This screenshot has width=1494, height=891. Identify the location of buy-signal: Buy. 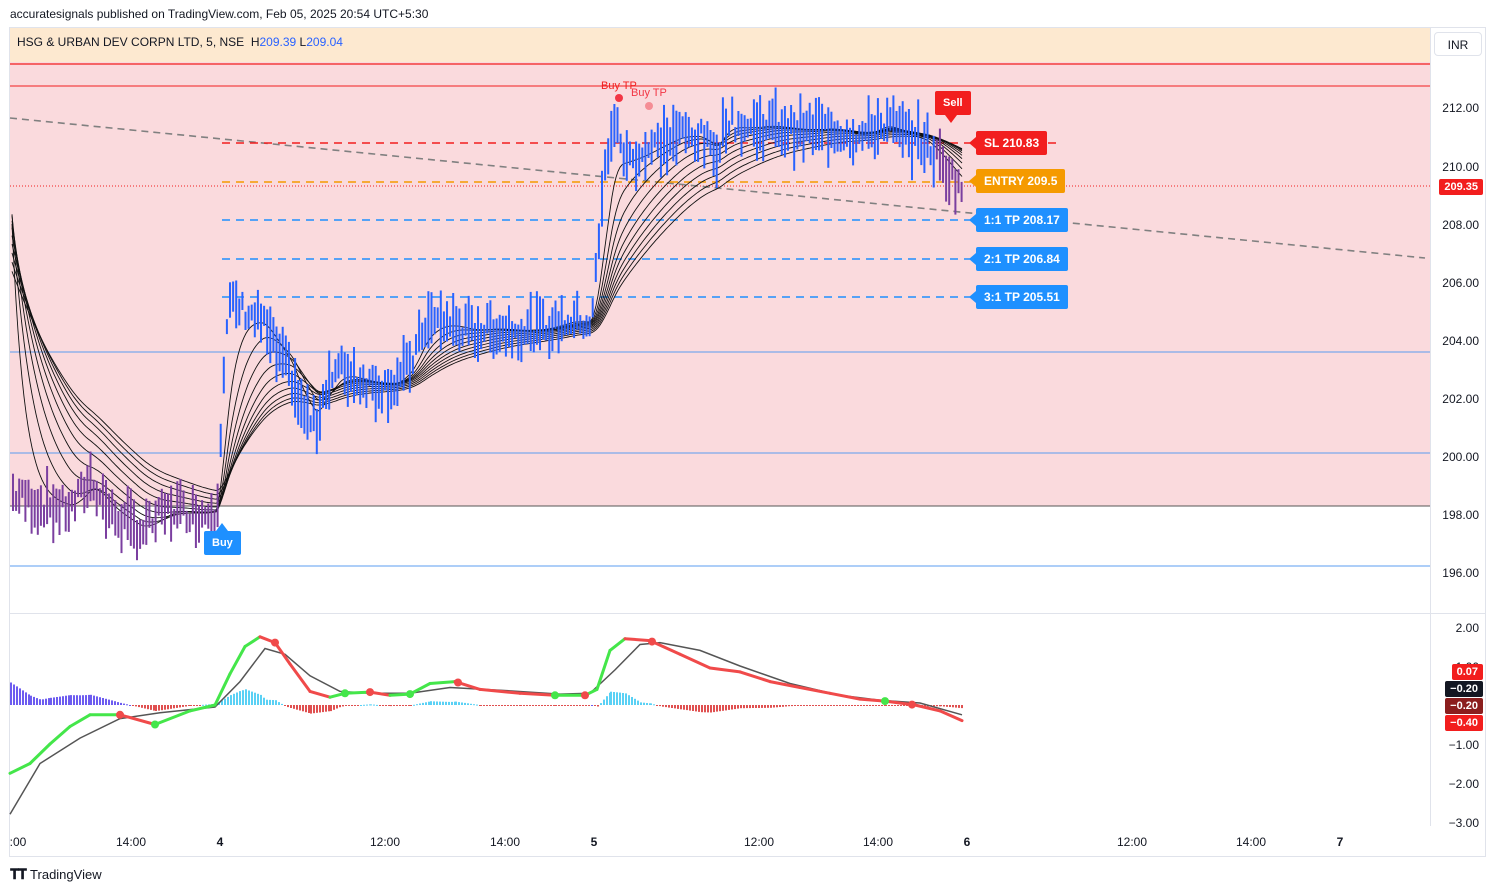
(222, 543).